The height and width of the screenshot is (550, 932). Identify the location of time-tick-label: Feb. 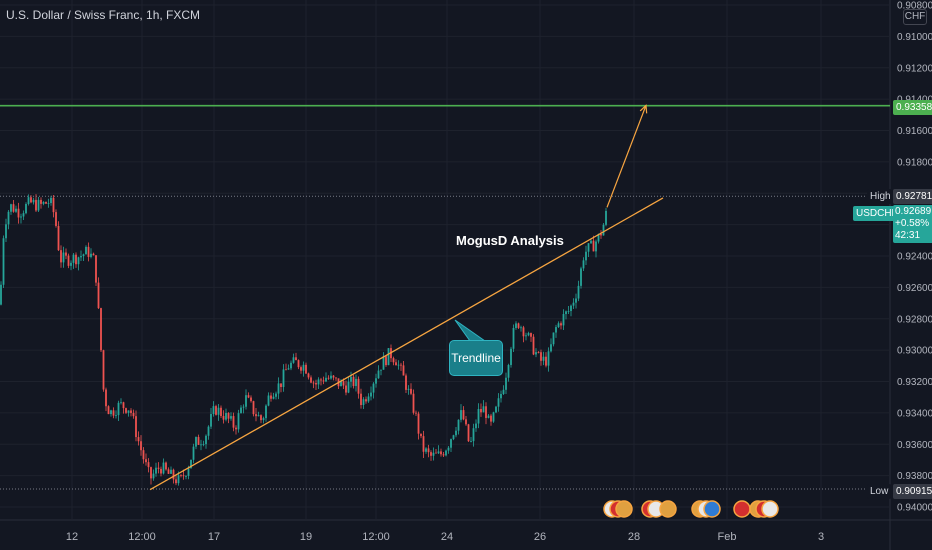
(727, 537).